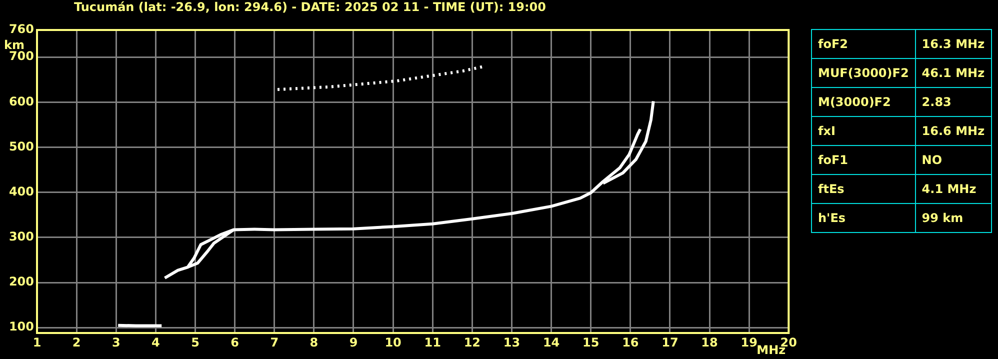  I want to click on y-tick-label: 760, so click(21, 29).